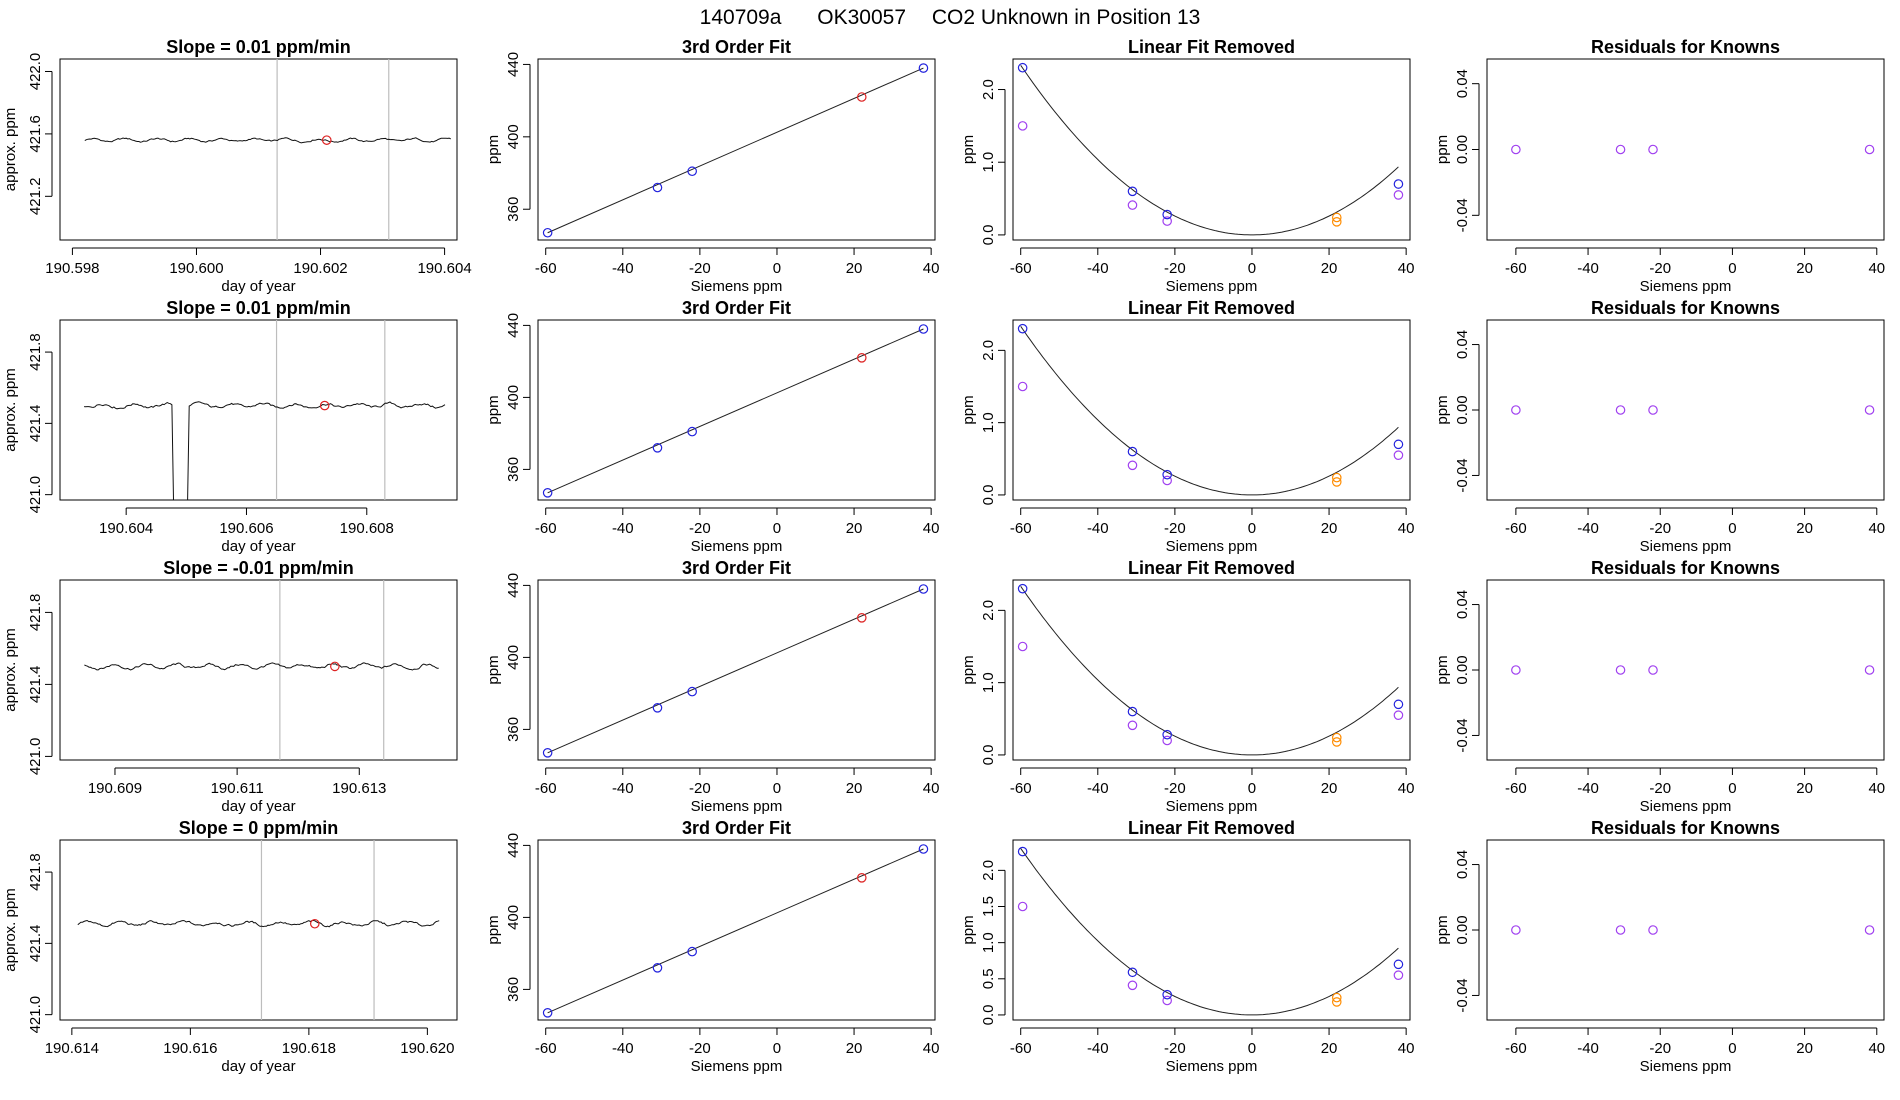 The width and height of the screenshot is (1900, 1100). What do you see at coordinates (258, 1066) in the screenshot?
I see `x-axis-label: day of year` at bounding box center [258, 1066].